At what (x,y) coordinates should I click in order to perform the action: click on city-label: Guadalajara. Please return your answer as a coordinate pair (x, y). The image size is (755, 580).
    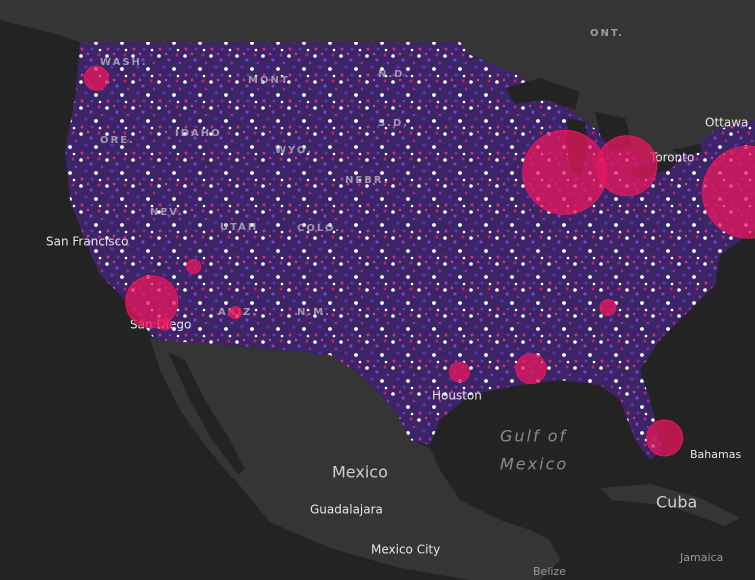
    Looking at the image, I should click on (346, 510).